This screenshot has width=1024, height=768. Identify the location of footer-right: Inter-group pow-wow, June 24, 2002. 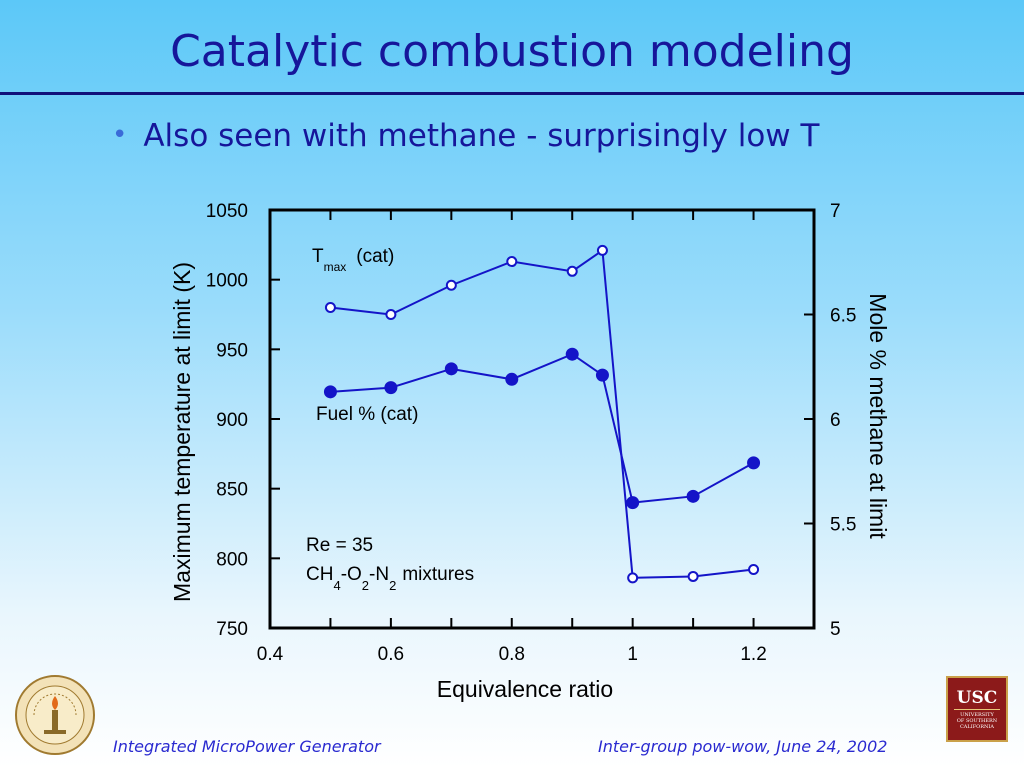
(743, 746).